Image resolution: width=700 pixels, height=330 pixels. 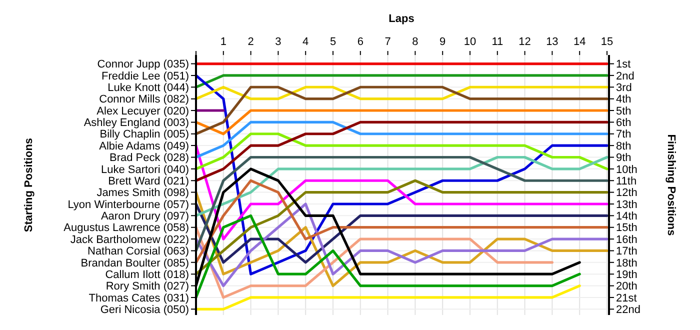 I want to click on x-tick-label: 9, so click(x=443, y=42).